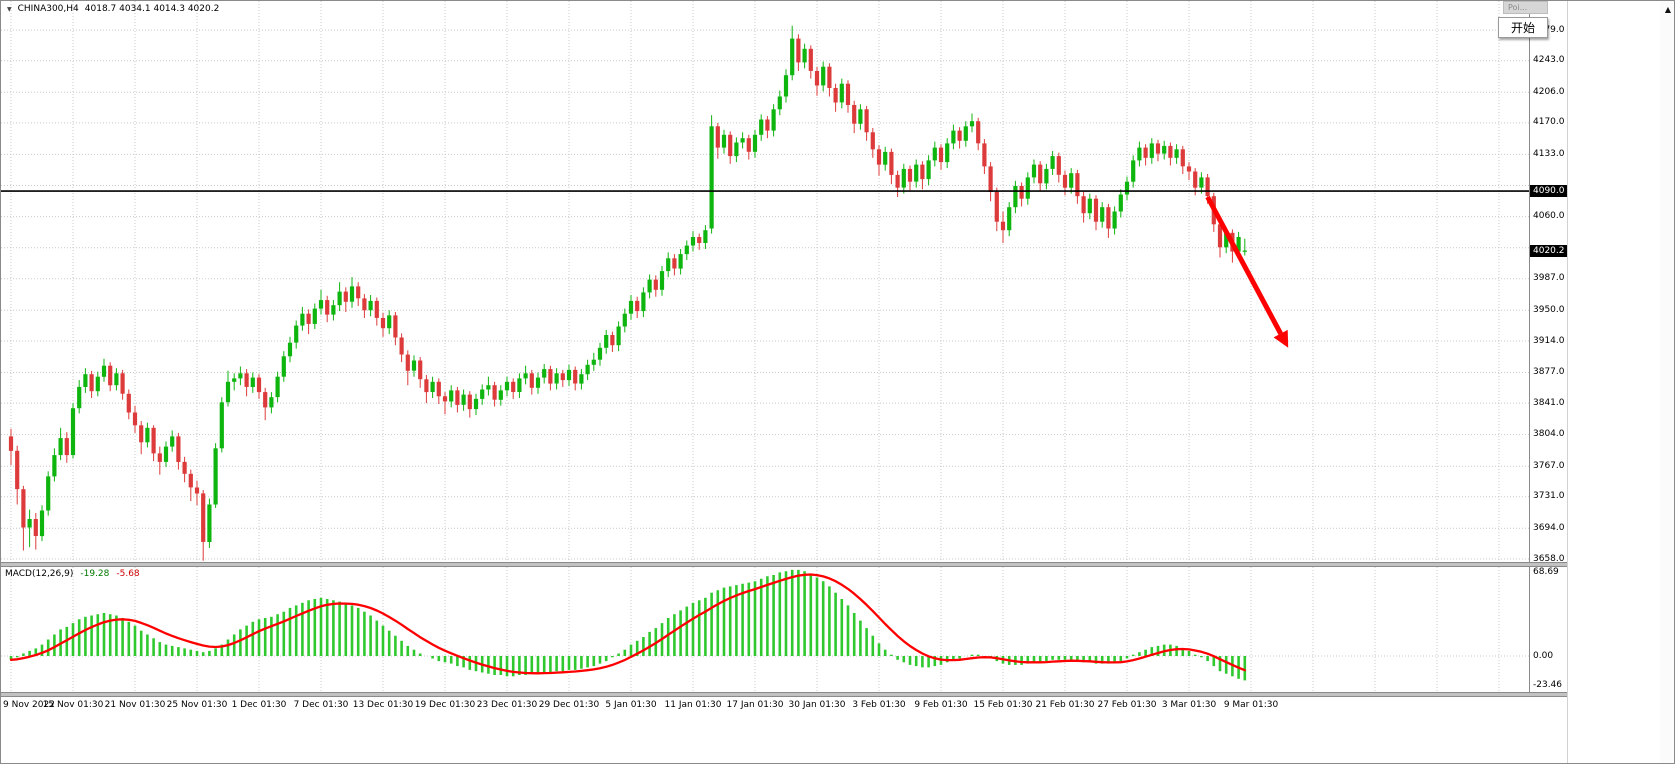 The image size is (1675, 764). What do you see at coordinates (1549, 434) in the screenshot?
I see `price-axis-label: 3804.0` at bounding box center [1549, 434].